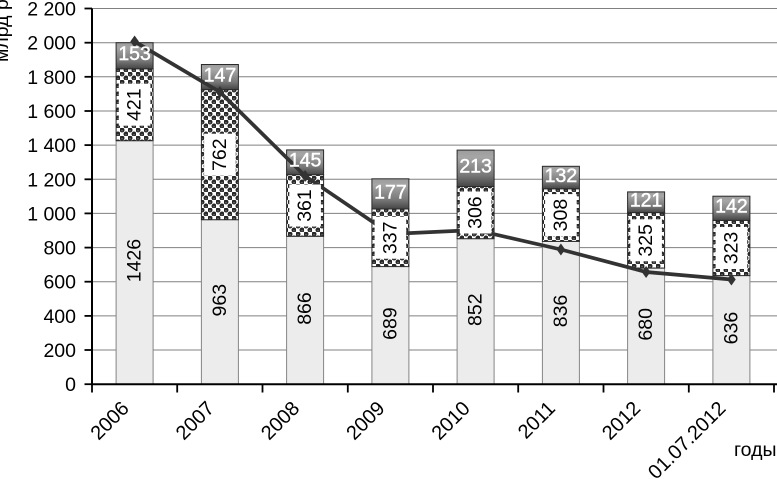 The height and width of the screenshot is (479, 777). What do you see at coordinates (51, 112) in the screenshot?
I see `svg-text: 1 600` at bounding box center [51, 112].